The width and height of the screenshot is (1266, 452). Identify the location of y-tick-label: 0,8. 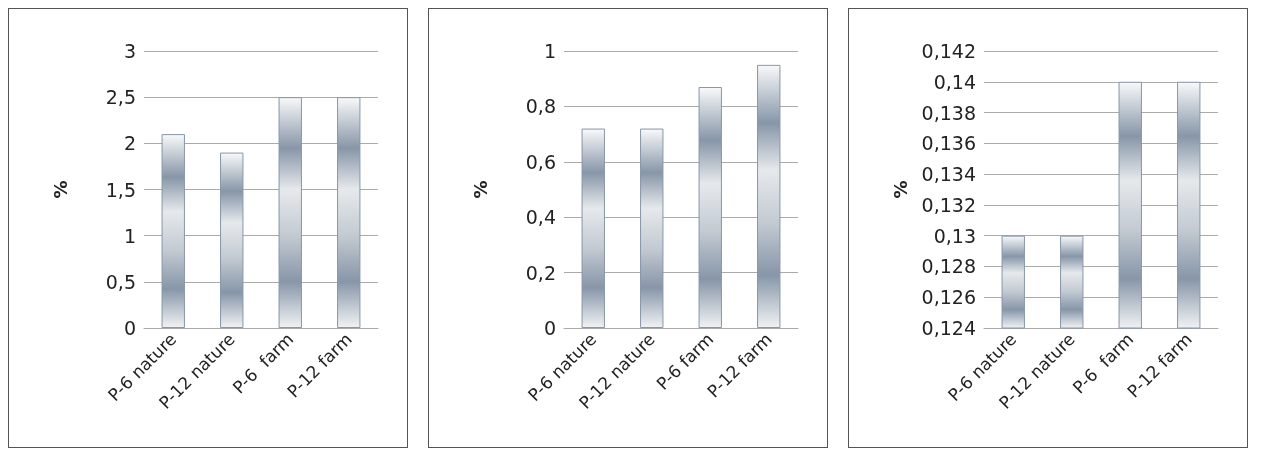
(540, 106).